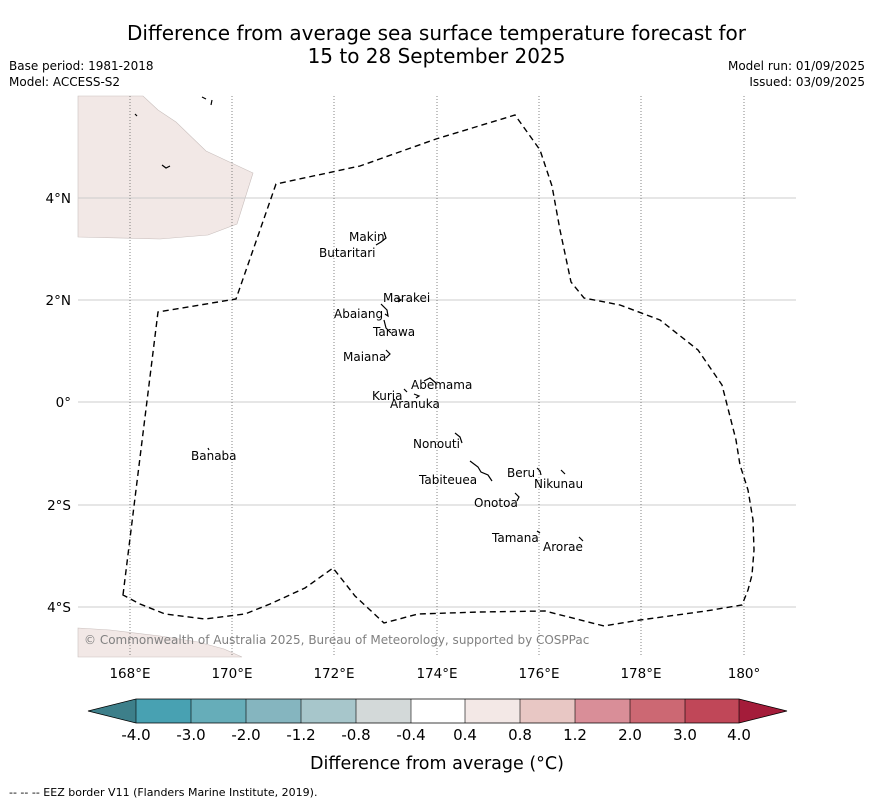 The image size is (873, 804). Describe the element at coordinates (481, 471) in the screenshot. I see `island-outline-tabiteuea` at that location.